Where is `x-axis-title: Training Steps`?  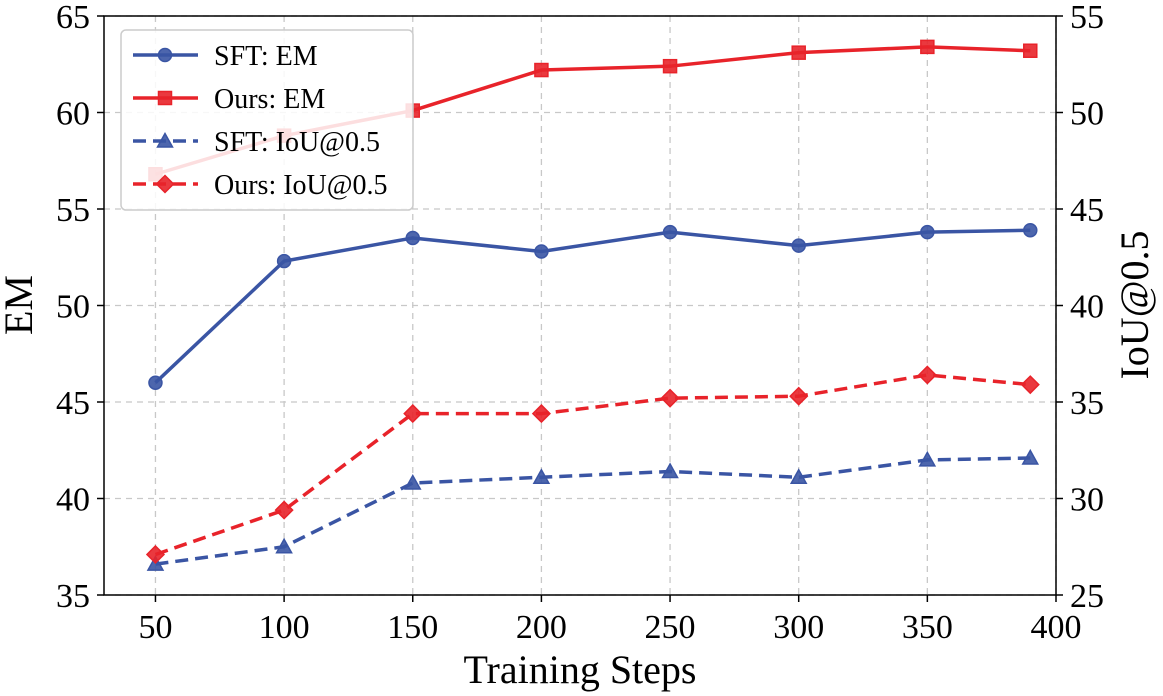
x-axis-title: Training Steps is located at coordinates (579, 669).